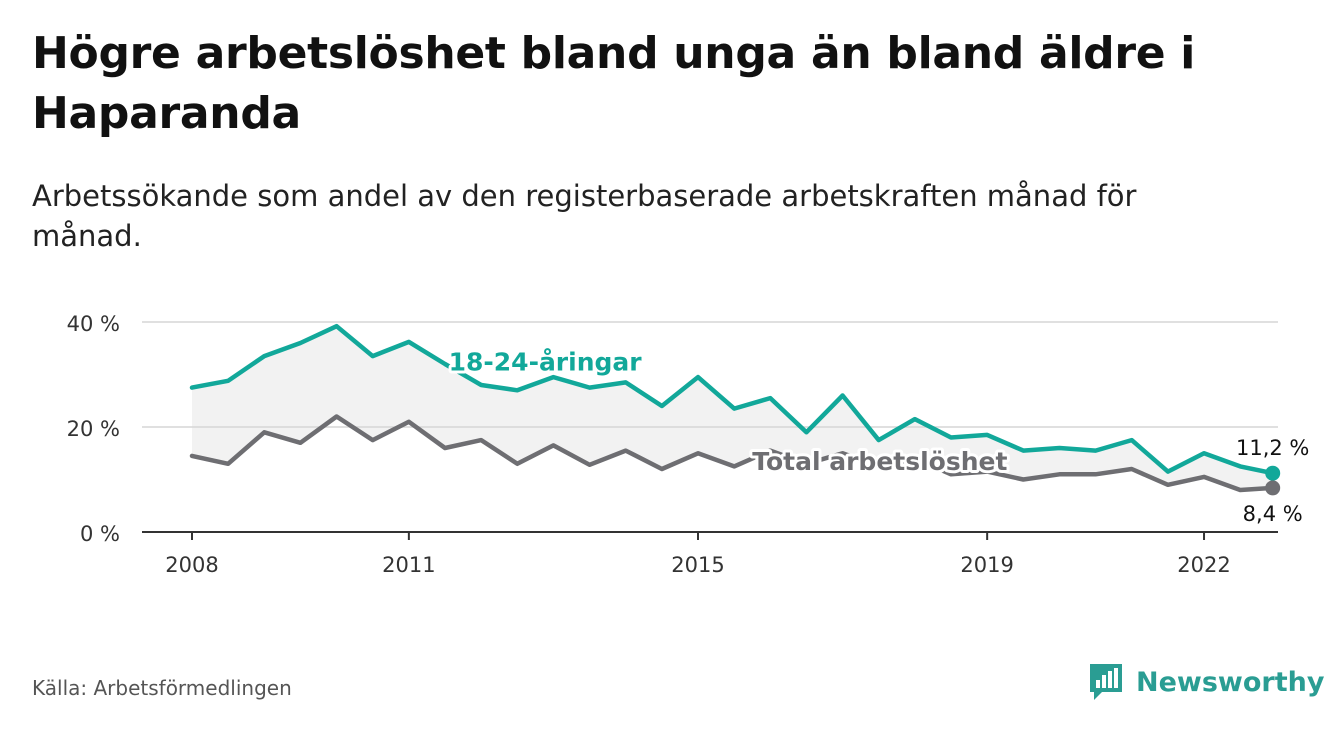 This screenshot has height=734, width=1340. I want to click on end-value-label: 8,4 %, so click(1273, 514).